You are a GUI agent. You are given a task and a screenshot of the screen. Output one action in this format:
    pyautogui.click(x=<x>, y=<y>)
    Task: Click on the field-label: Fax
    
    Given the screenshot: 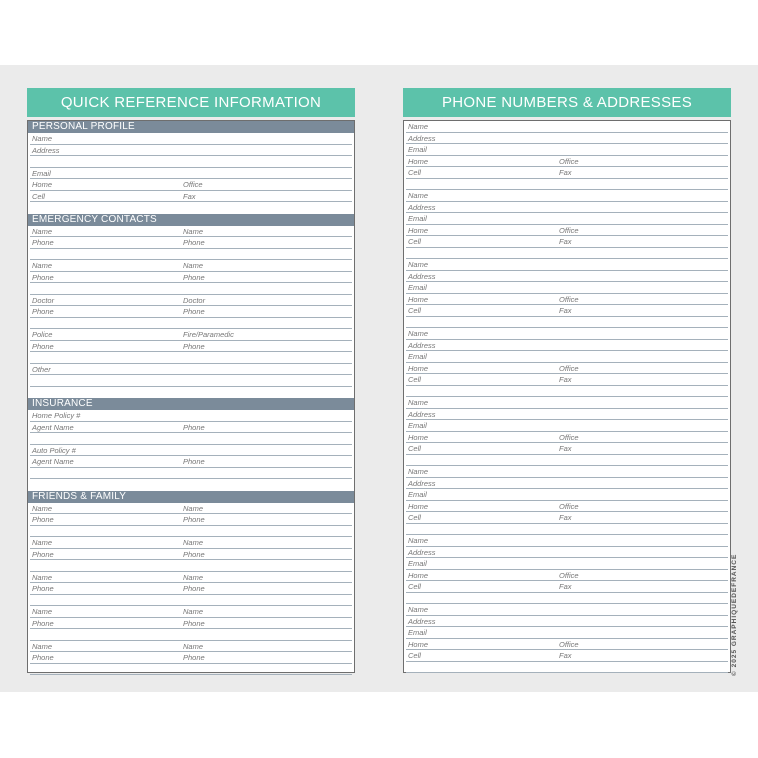 What is the action you would take?
    pyautogui.click(x=565, y=517)
    